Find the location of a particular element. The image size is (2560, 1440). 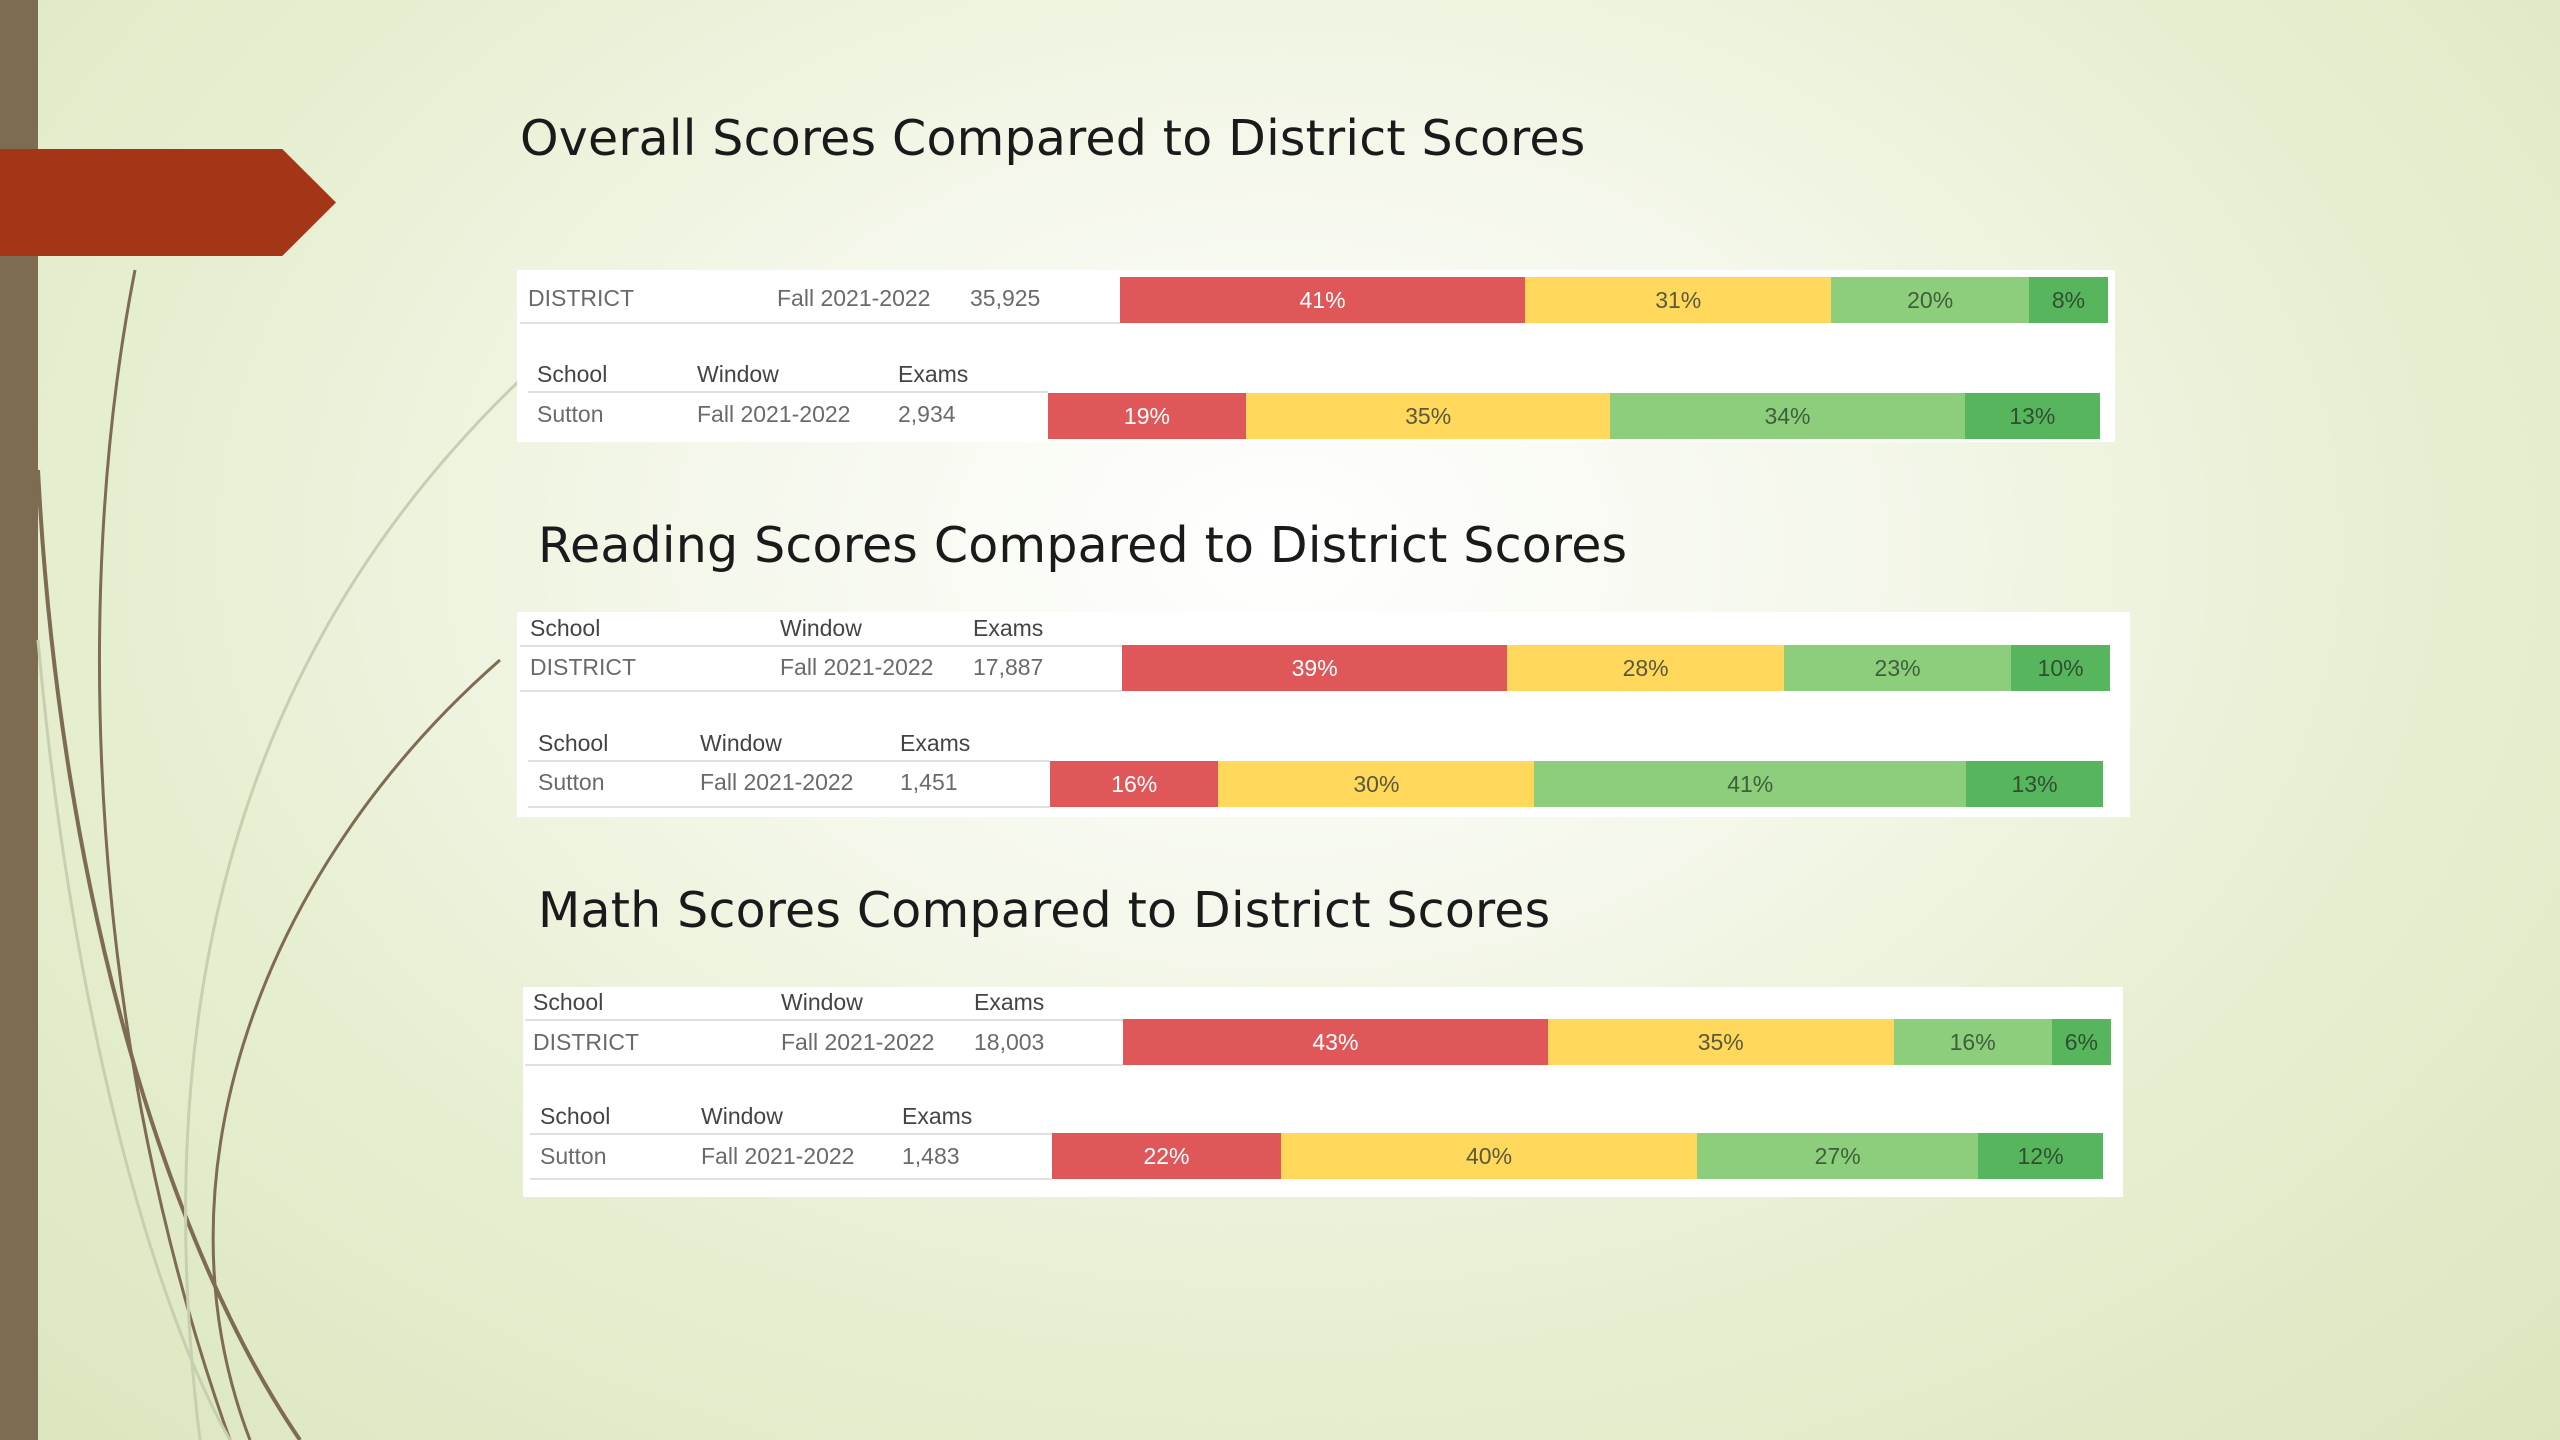

reading-district-school-header: School is located at coordinates (565, 628).